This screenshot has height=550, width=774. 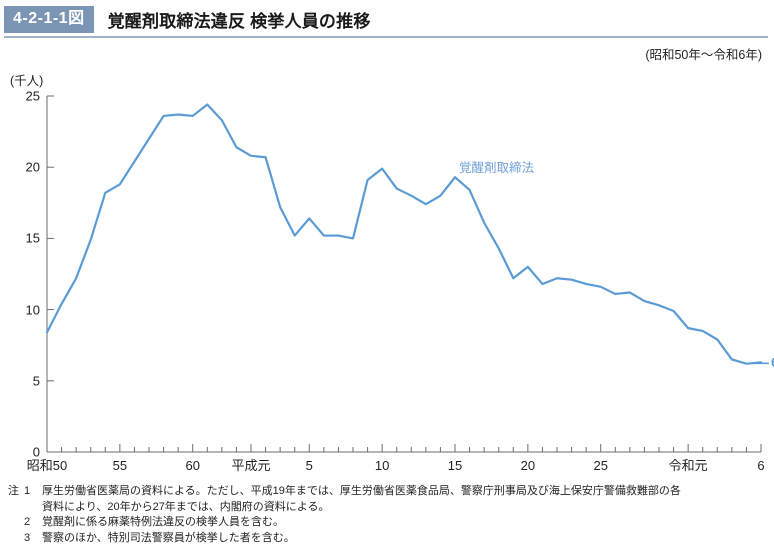 What do you see at coordinates (27, 522) in the screenshot?
I see `note-number: 2` at bounding box center [27, 522].